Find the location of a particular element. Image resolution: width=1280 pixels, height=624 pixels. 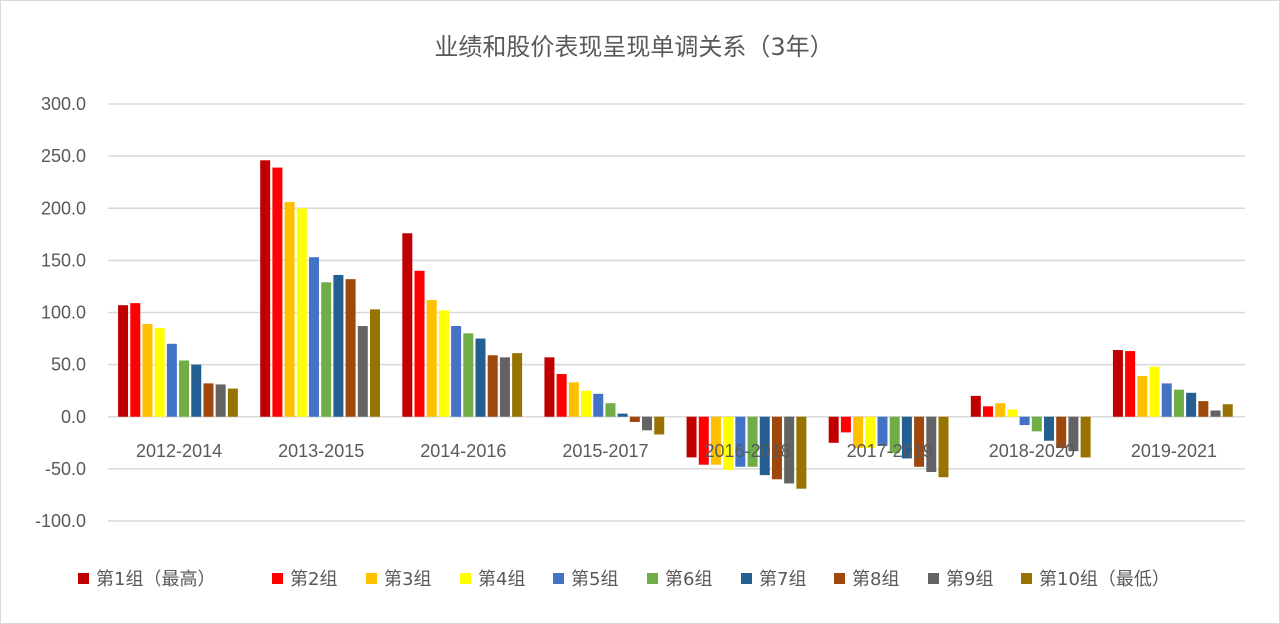

legend-item: 第3组 is located at coordinates (398, 579).